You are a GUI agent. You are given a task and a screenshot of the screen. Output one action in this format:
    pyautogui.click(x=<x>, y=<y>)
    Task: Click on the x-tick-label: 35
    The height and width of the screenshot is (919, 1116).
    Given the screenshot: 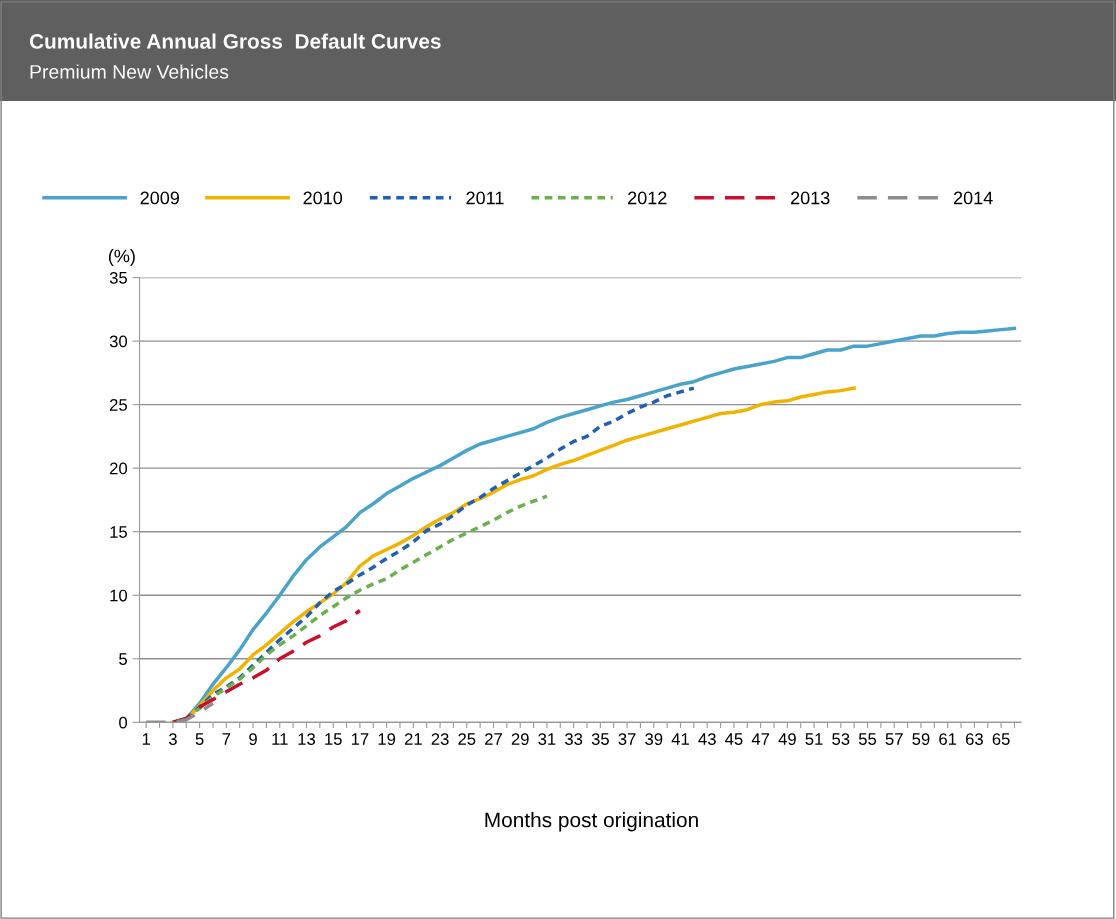 What is the action you would take?
    pyautogui.click(x=600, y=739)
    